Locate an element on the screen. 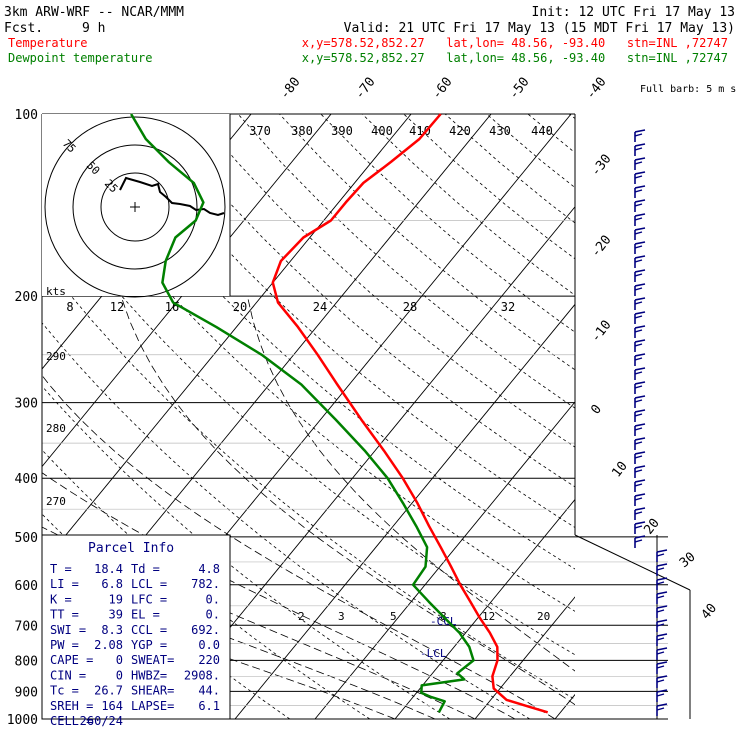  forecast-hours: 9 h is located at coordinates (93, 28).